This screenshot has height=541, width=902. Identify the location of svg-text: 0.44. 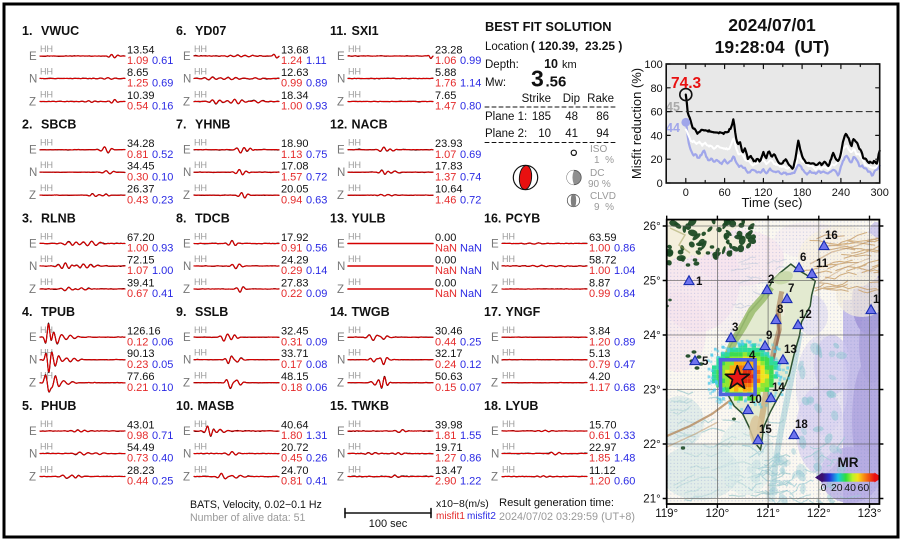
(137, 482).